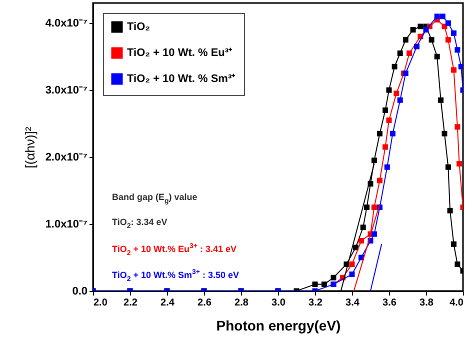  What do you see at coordinates (205, 303) in the screenshot?
I see `x-tick-label: 2.6` at bounding box center [205, 303].